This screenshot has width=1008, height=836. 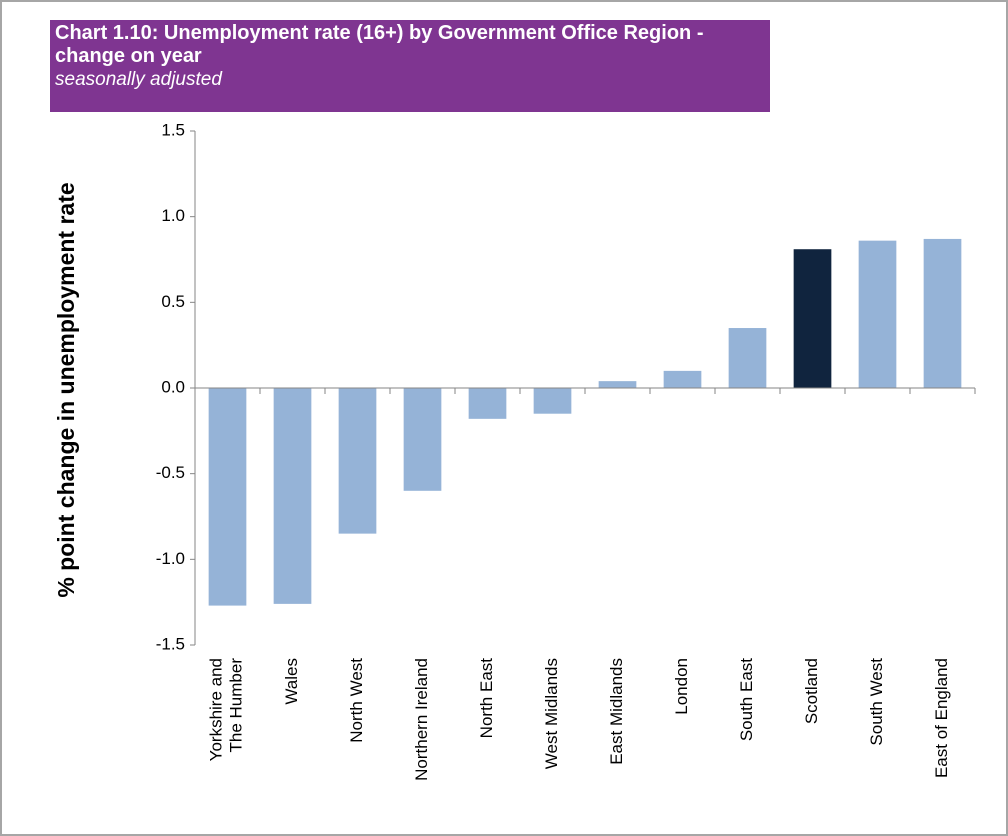 I want to click on x-tick-label: East Midlands, so click(x=616, y=711).